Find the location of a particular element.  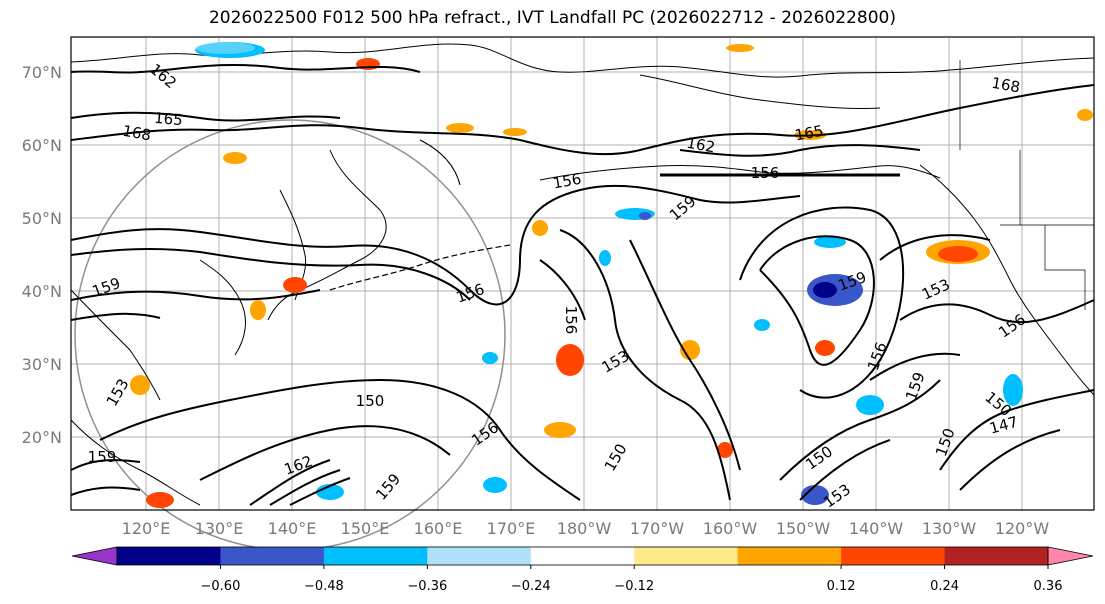

lon-label: 130°W is located at coordinates (949, 528).